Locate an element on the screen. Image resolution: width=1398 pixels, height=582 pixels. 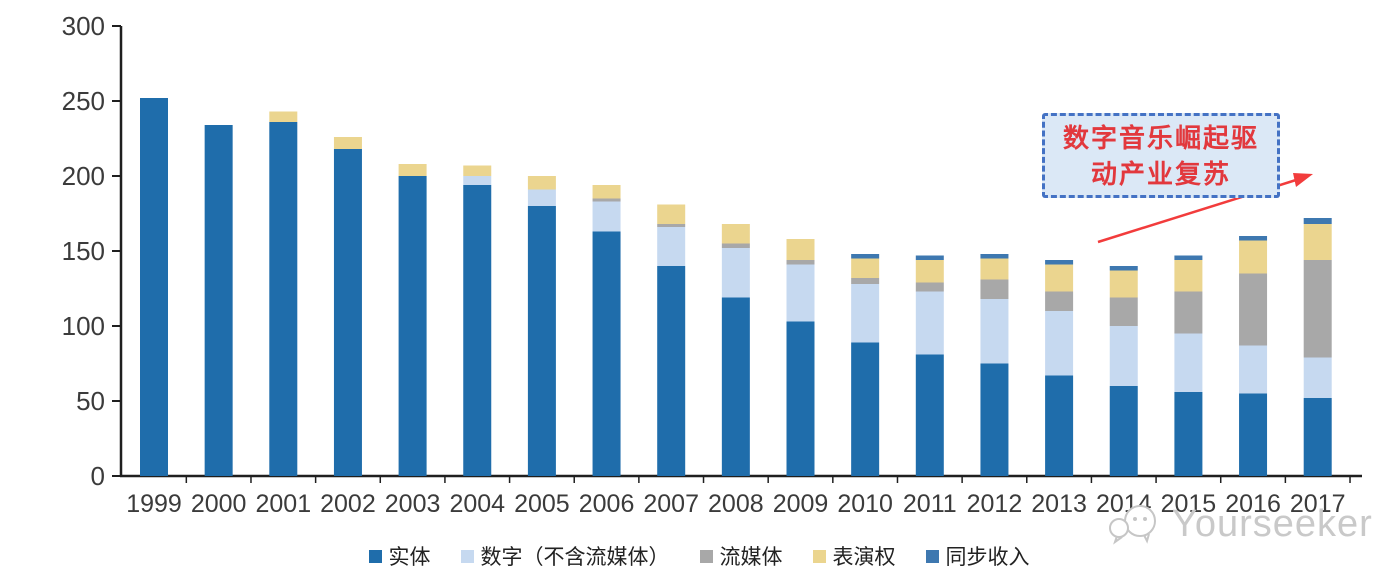
bar-segment-2017-sync is located at coordinates (1317, 221).